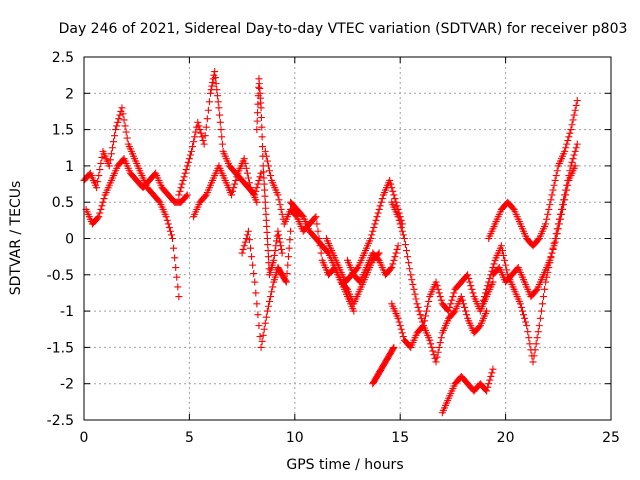 The height and width of the screenshot is (480, 640). What do you see at coordinates (16, 238) in the screenshot?
I see `y-axis-title: SDTVAR / TECUs` at bounding box center [16, 238].